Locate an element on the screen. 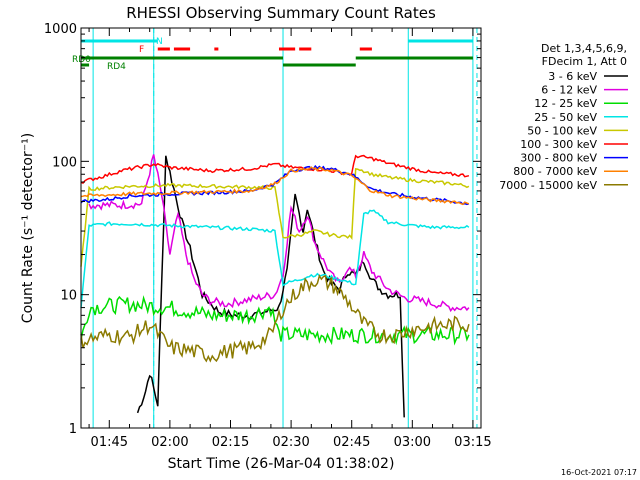 The image size is (640, 480). series-line-7000-15000-kev is located at coordinates (275, 318).